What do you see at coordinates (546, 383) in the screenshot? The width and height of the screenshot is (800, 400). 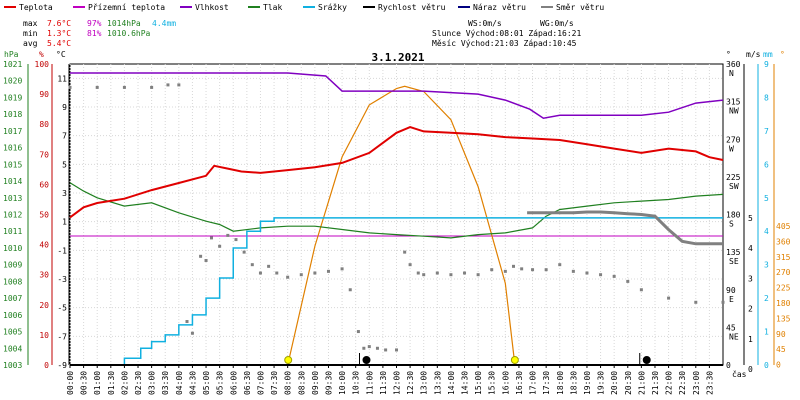 I see `x-tick-label: 17:30` at bounding box center [546, 383].